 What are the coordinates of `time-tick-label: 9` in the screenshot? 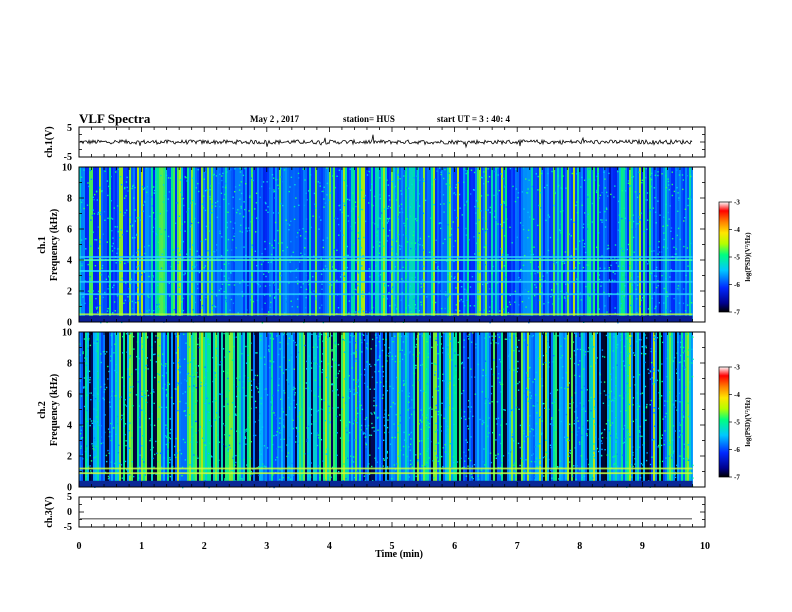 It's located at (642, 546).